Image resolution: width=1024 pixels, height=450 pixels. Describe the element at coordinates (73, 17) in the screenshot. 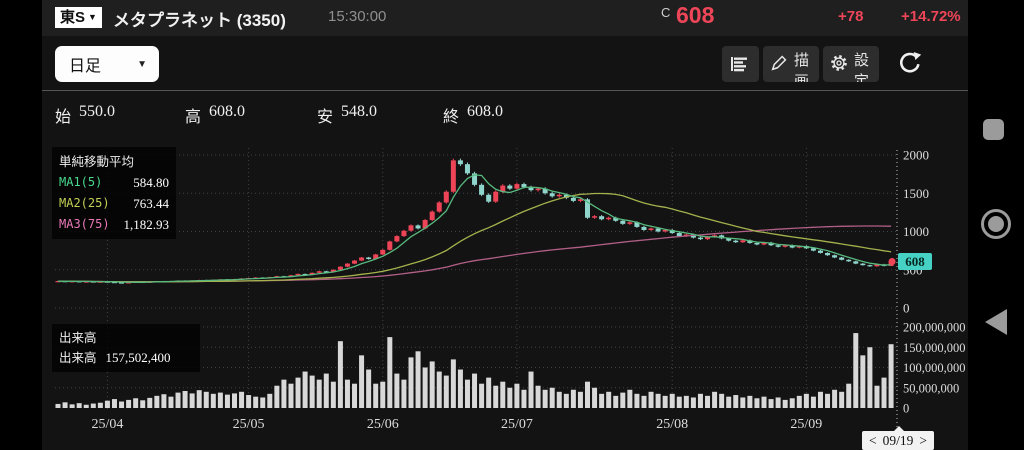

I see `market-label: 東S` at that location.